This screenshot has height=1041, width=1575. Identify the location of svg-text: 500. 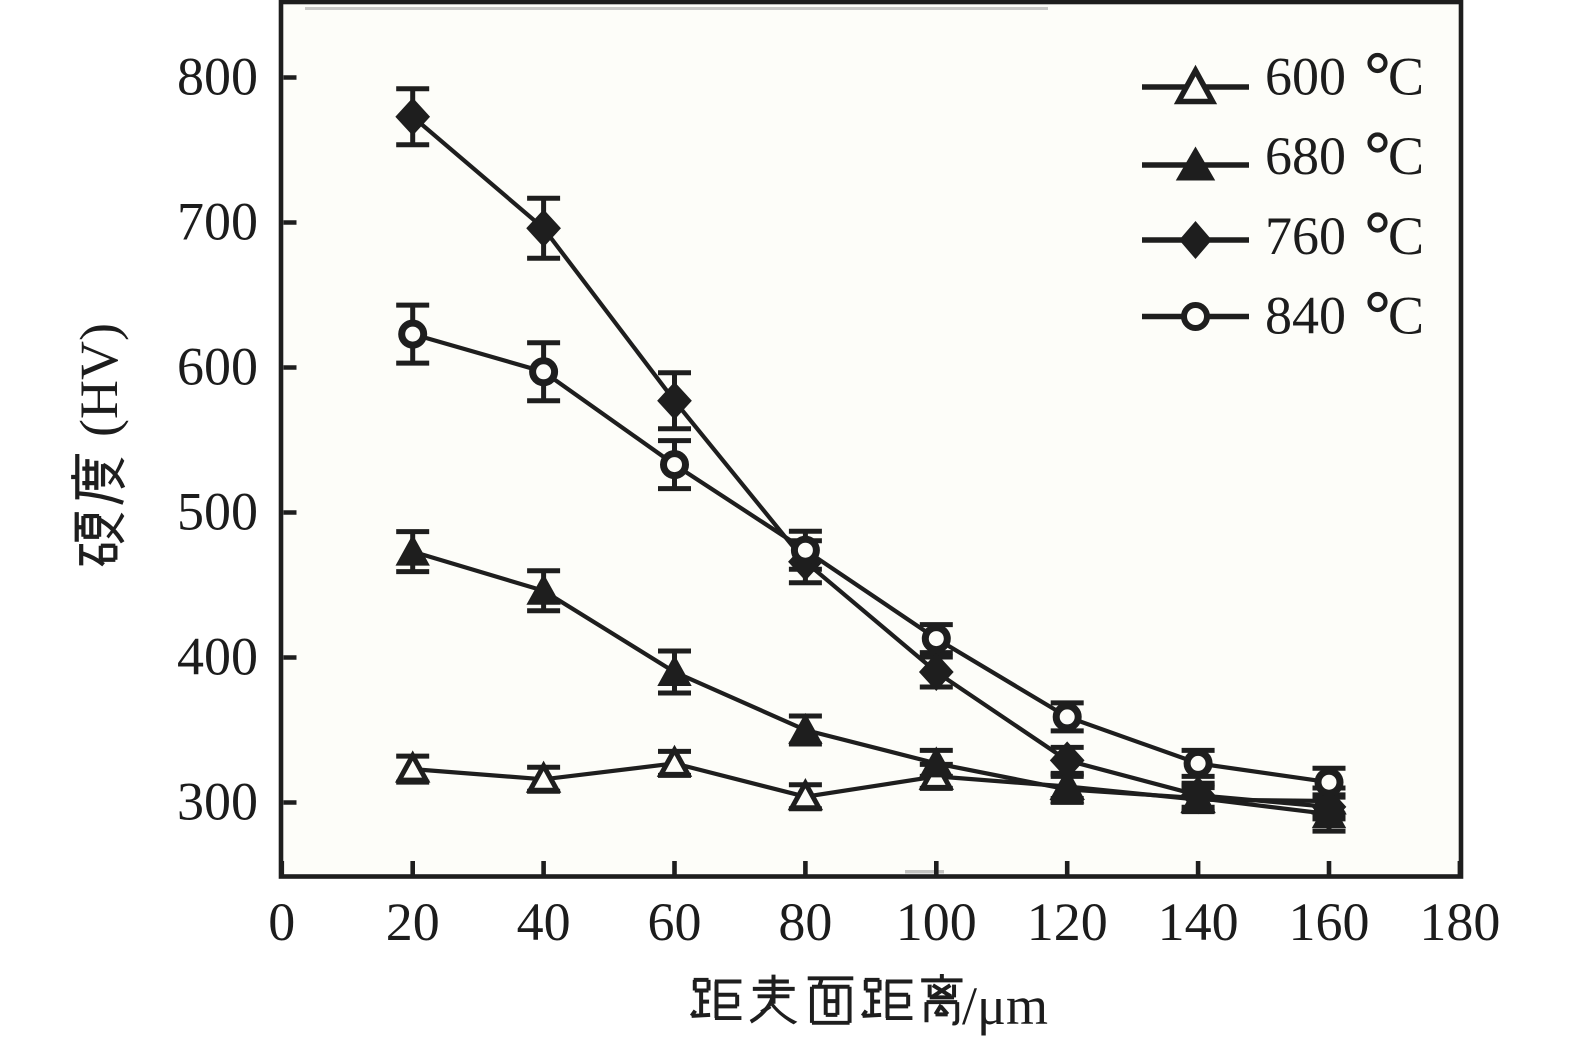
(217, 512).